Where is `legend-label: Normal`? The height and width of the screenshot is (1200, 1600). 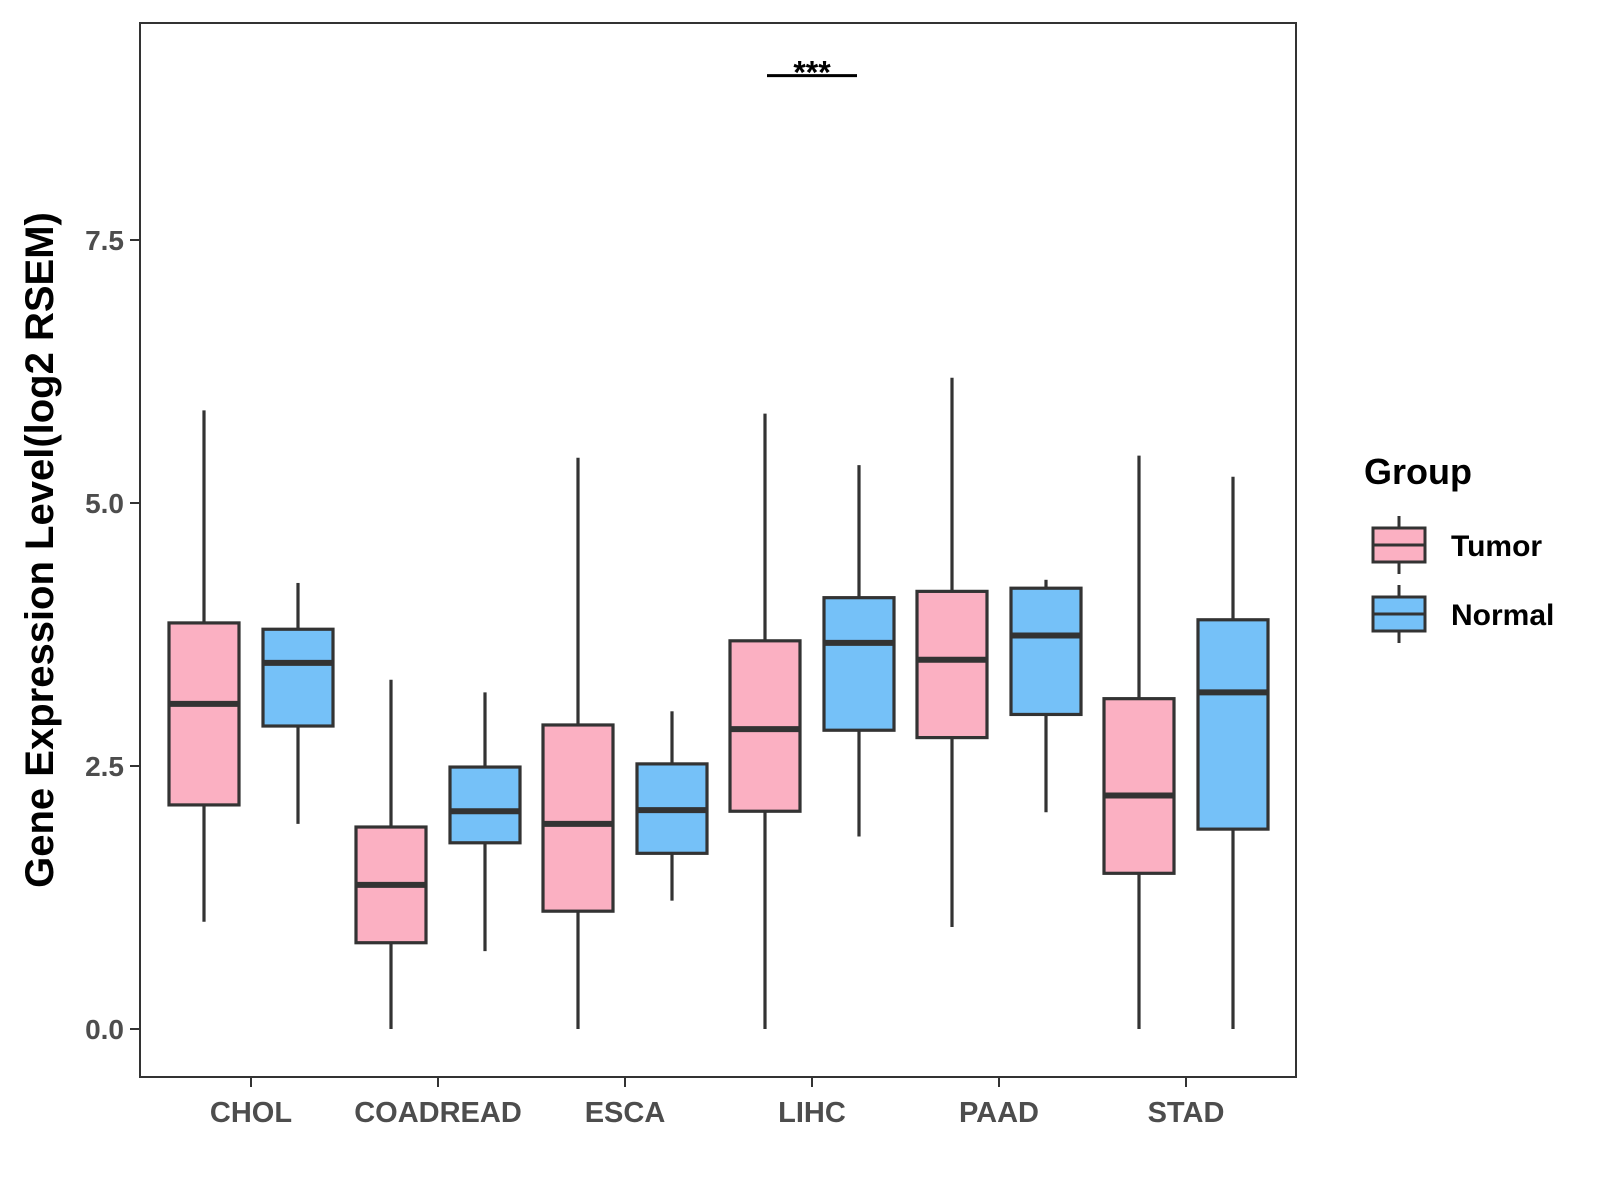
legend-label: Normal is located at coordinates (1502, 615).